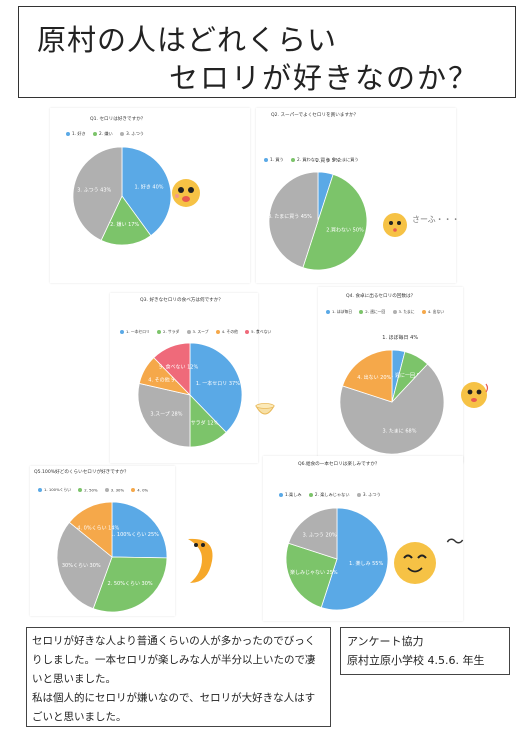 This screenshot has width=523, height=750. Describe the element at coordinates (218, 383) in the screenshot. I see `slice-label: 1. 一本セロリ 37%` at that location.